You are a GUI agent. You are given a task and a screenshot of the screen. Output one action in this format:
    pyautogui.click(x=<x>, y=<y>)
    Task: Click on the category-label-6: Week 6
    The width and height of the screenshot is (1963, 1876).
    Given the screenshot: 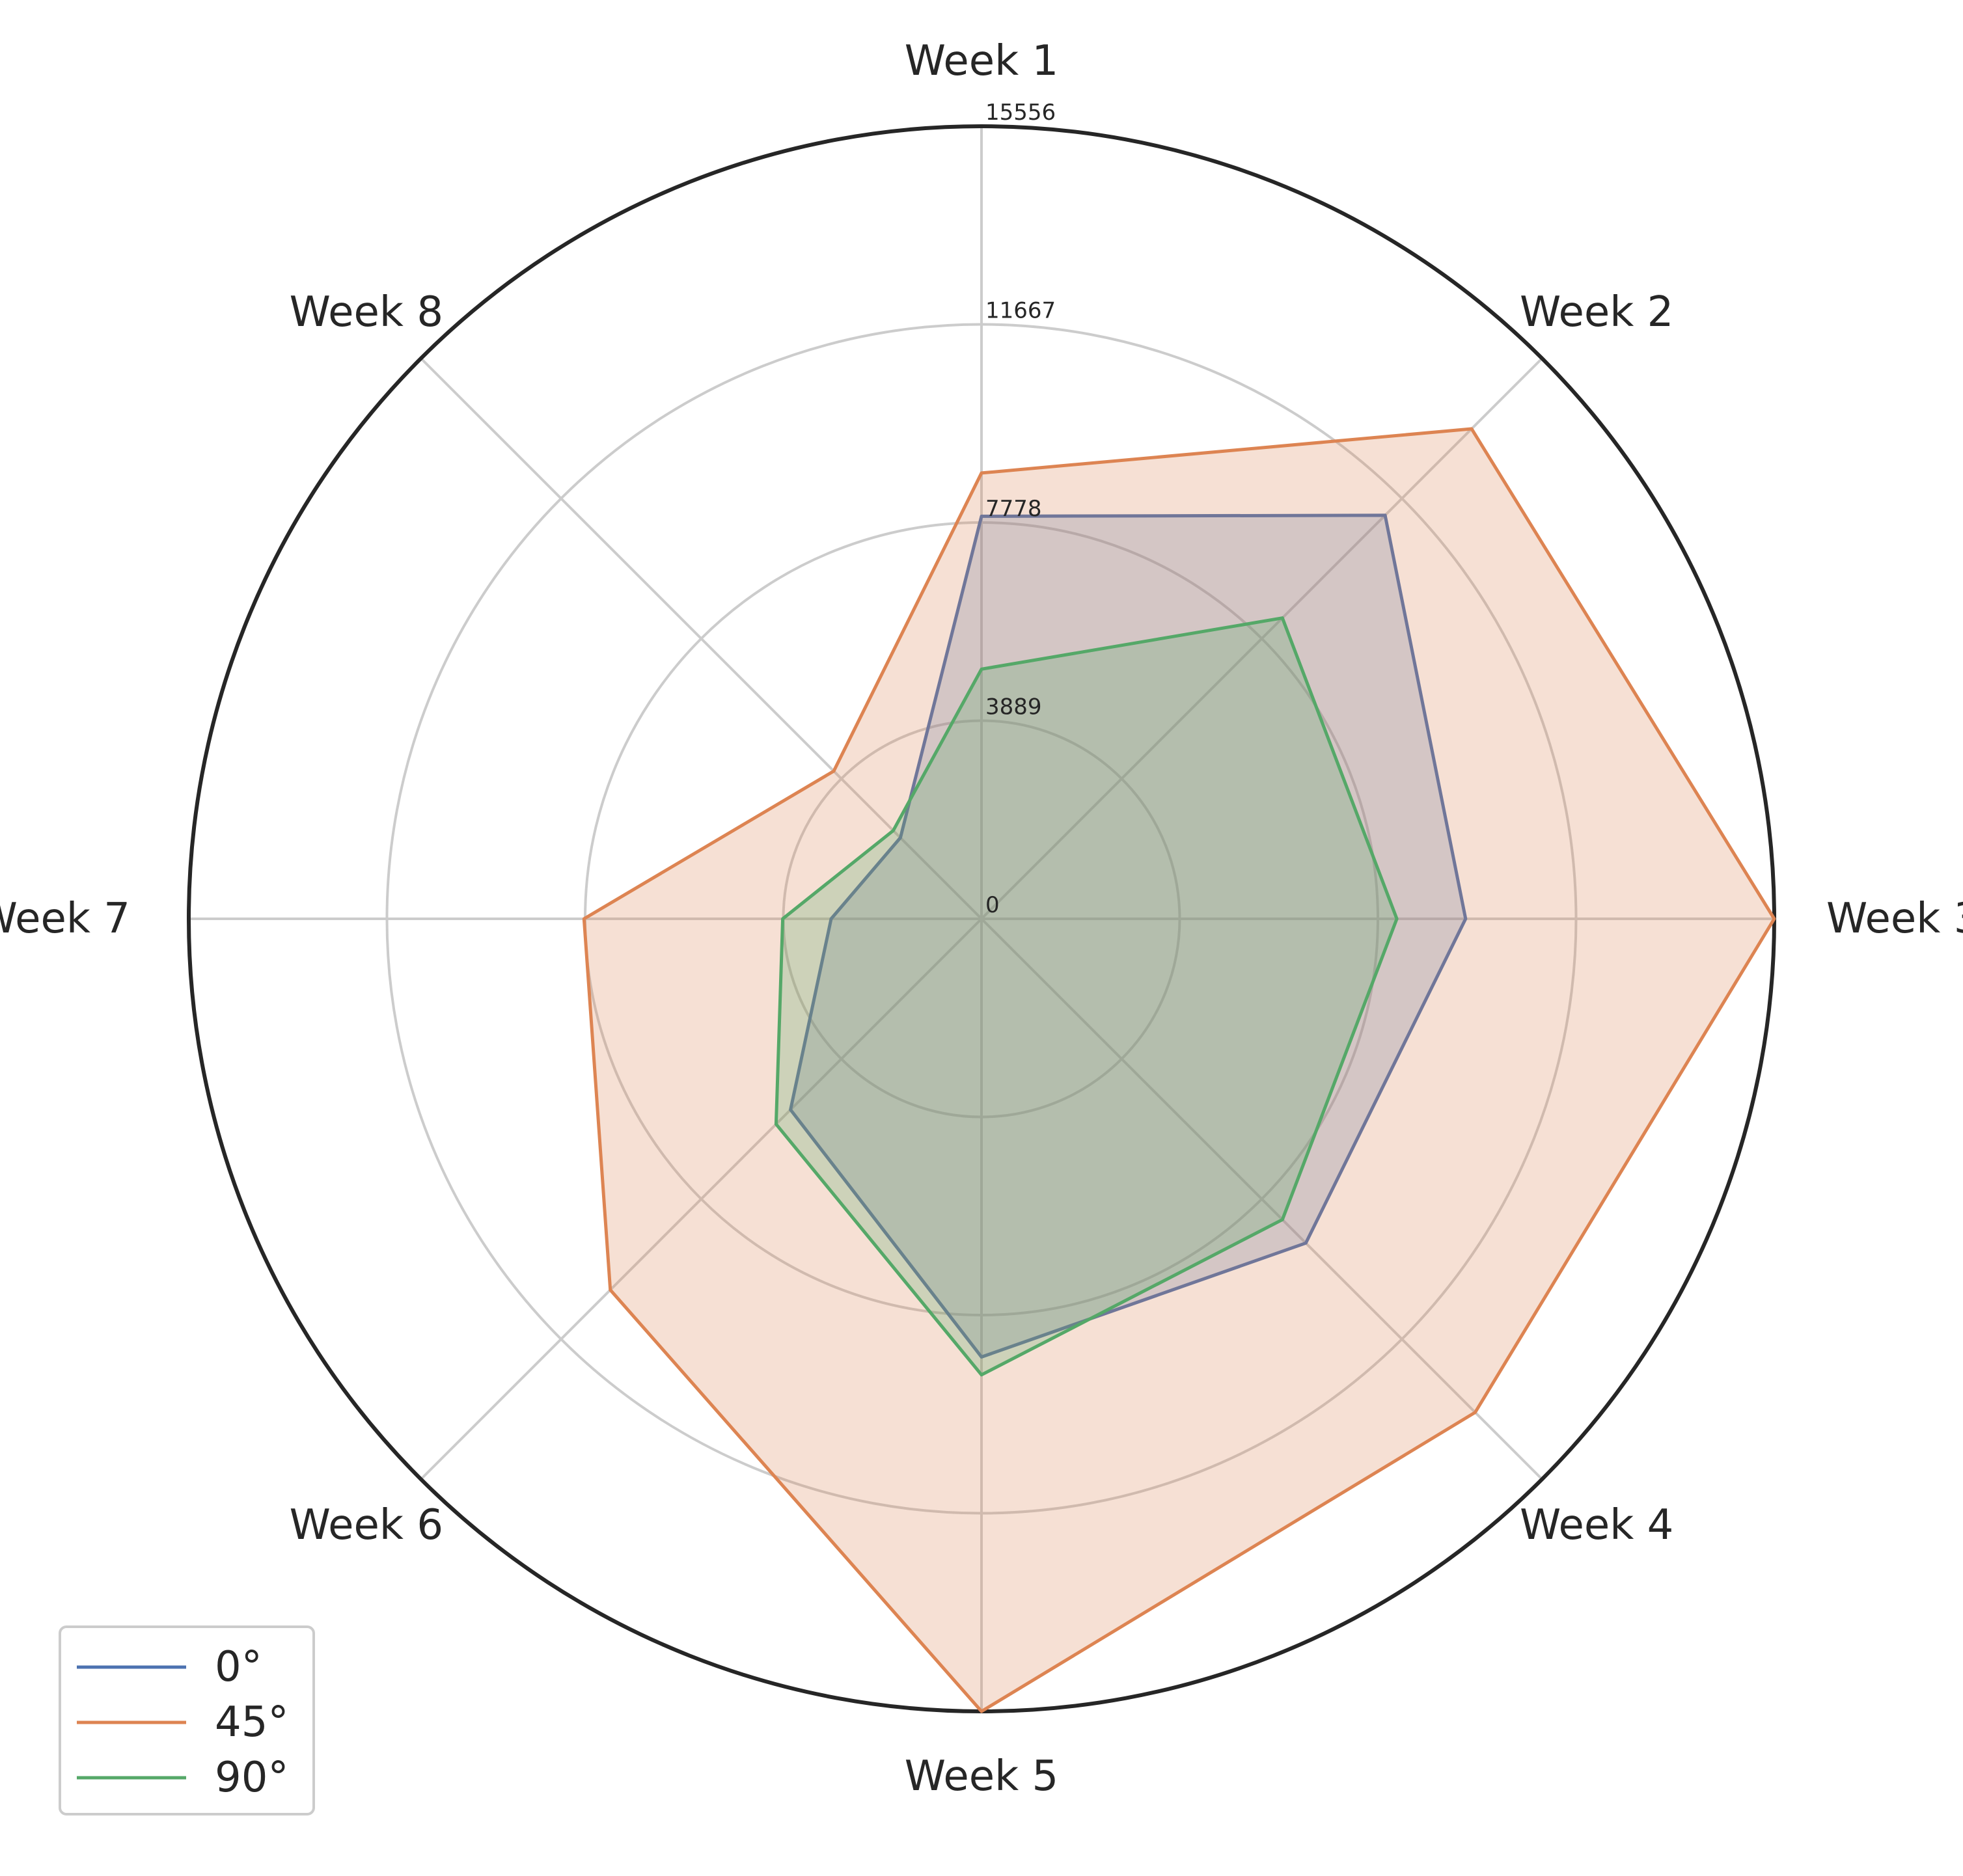 What is the action you would take?
    pyautogui.click(x=366, y=1525)
    